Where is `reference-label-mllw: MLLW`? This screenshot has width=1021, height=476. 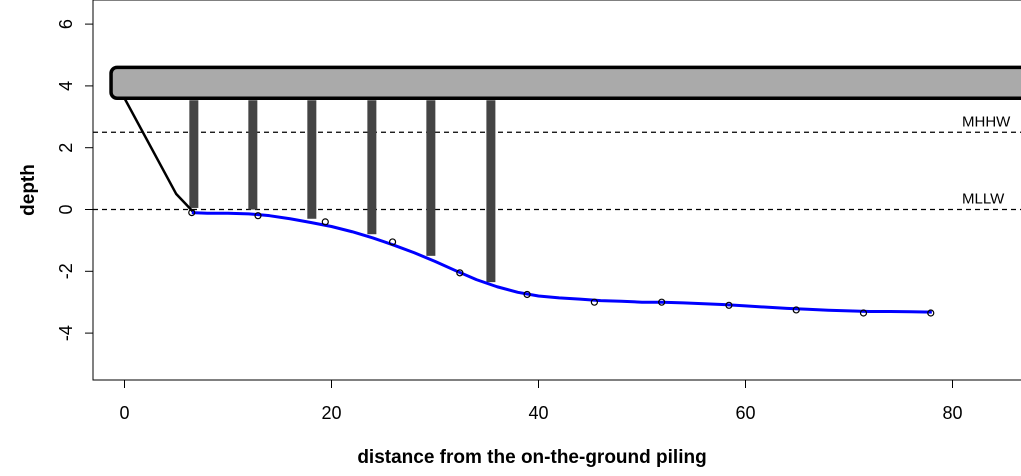
reference-label-mllw: MLLW is located at coordinates (983, 199).